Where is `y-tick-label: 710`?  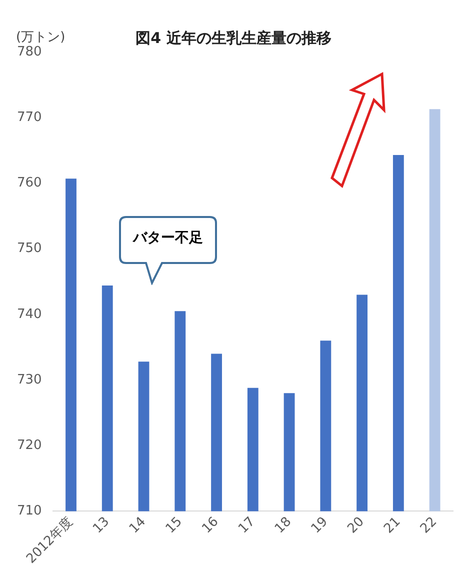 y-tick-label: 710 is located at coordinates (29, 511).